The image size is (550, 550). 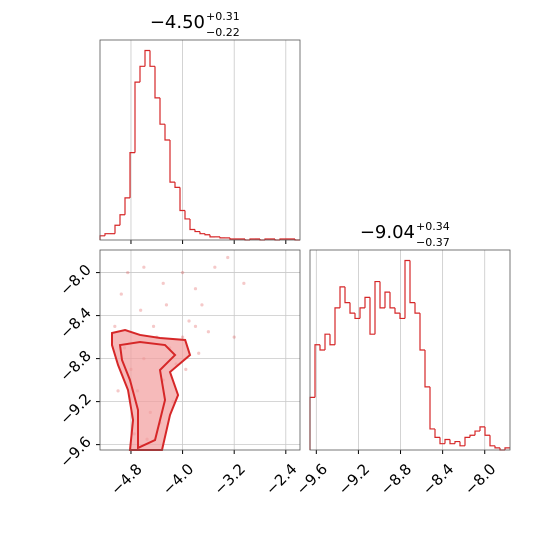 I want to click on y-tick-label: −8.0, so click(x=75, y=280).